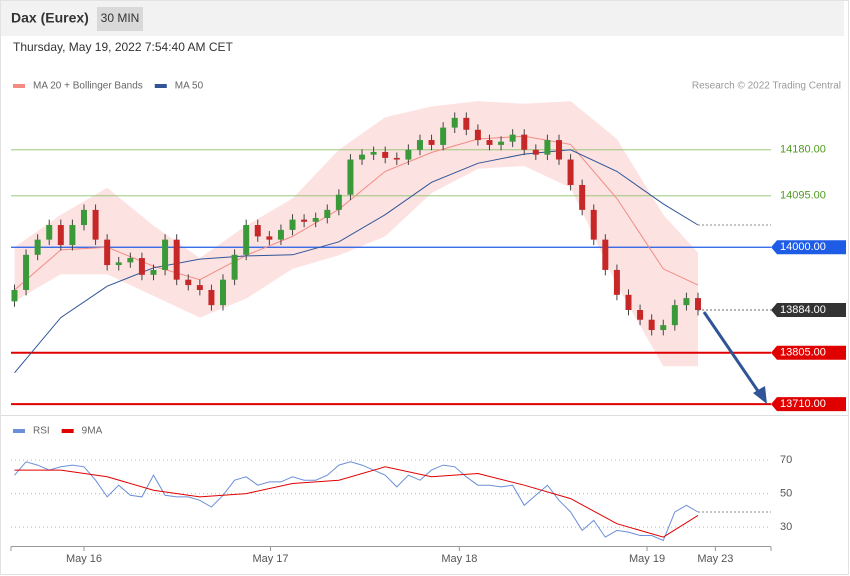 Image resolution: width=850 pixels, height=576 pixels. I want to click on level-label: 14095.00, so click(803, 196).